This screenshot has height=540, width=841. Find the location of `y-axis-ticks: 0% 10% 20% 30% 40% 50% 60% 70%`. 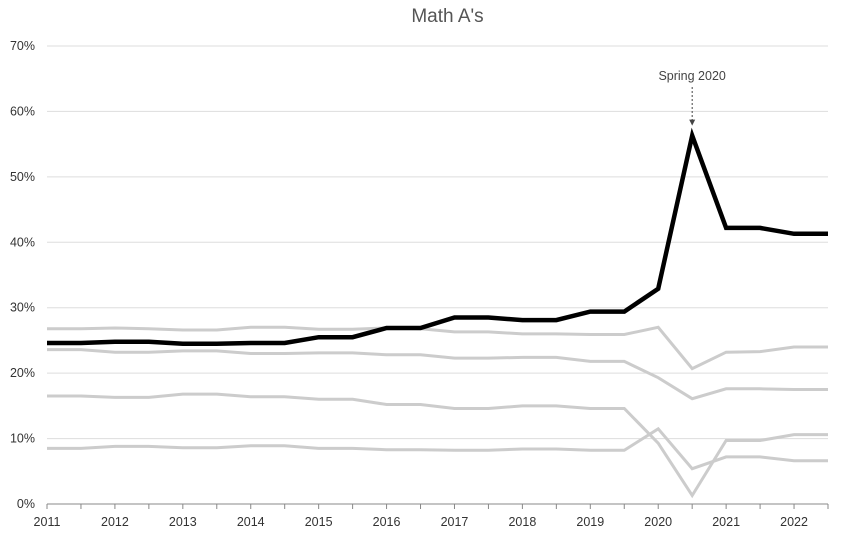

y-axis-ticks: 0% 10% 20% 30% 40% 50% 60% 70% is located at coordinates (22, 275).